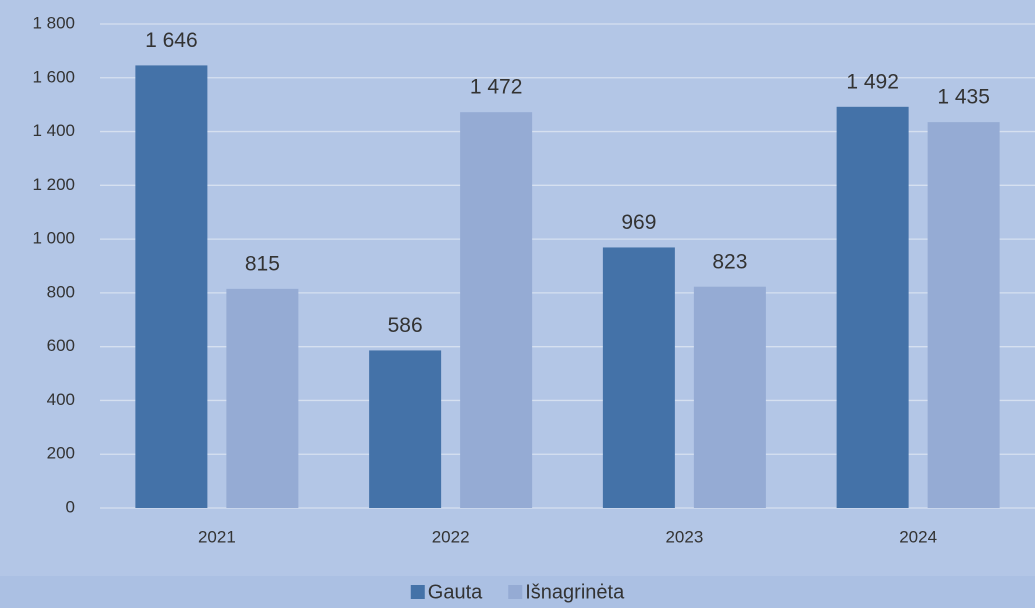 This screenshot has width=1035, height=608. What do you see at coordinates (872, 81) in the screenshot?
I see `value-label: 1 492` at bounding box center [872, 81].